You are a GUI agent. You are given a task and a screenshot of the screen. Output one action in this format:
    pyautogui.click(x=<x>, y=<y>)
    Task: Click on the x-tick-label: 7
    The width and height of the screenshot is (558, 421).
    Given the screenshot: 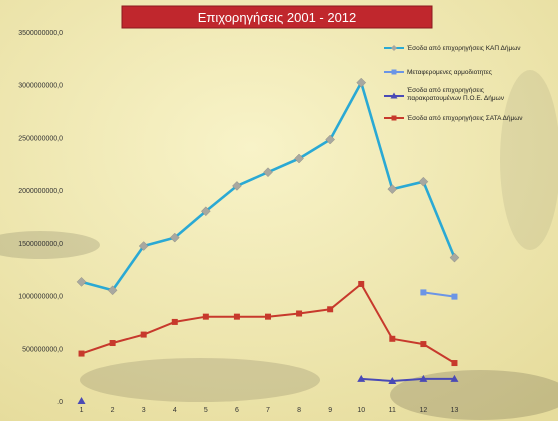 What is the action you would take?
    pyautogui.click(x=268, y=410)
    